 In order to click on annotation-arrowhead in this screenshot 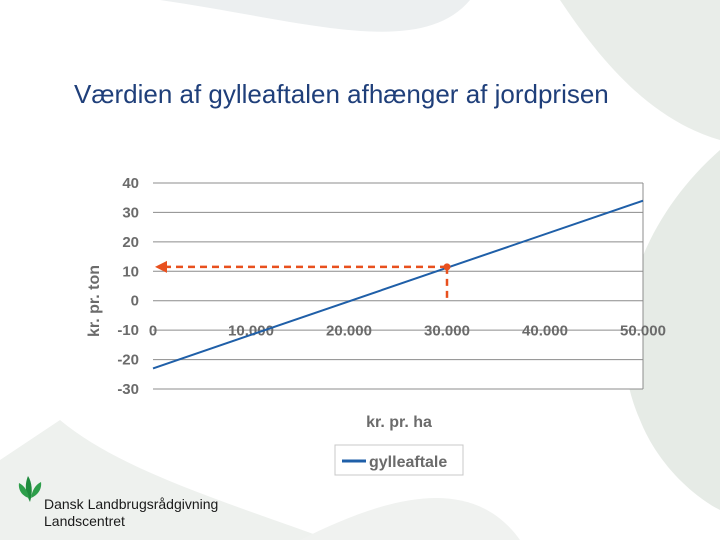, I will do `click(161, 266)`.